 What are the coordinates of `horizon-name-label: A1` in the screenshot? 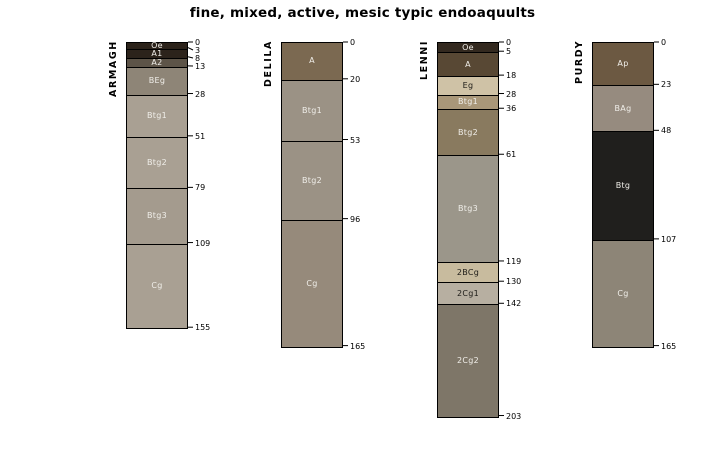 It's located at (157, 53).